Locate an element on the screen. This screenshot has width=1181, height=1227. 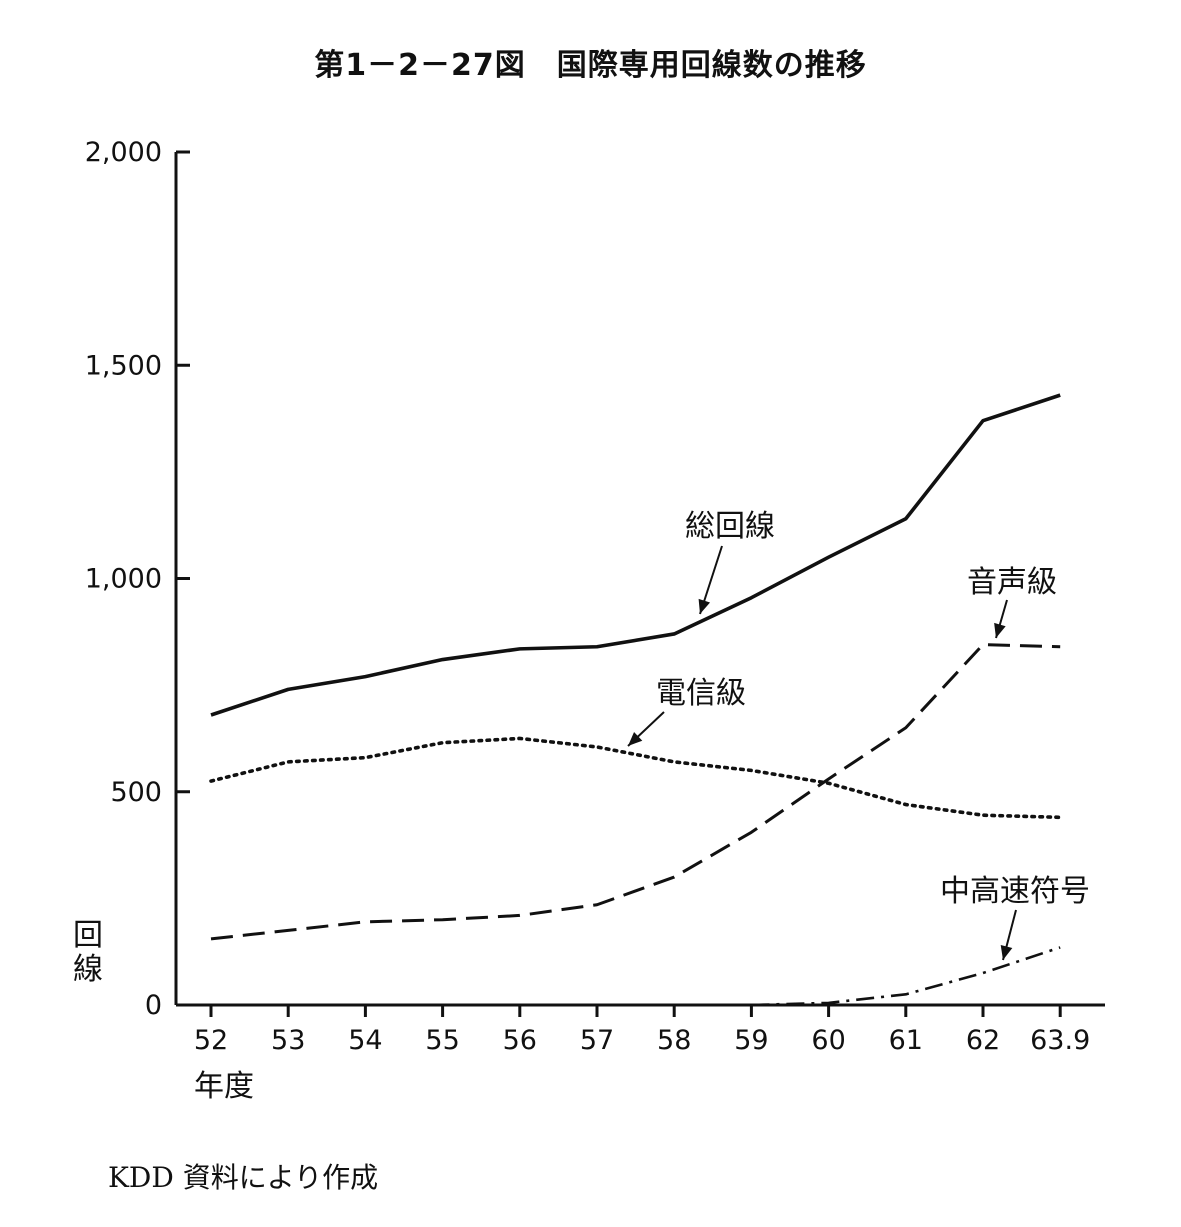
x-tick-label: 57 is located at coordinates (597, 1040).